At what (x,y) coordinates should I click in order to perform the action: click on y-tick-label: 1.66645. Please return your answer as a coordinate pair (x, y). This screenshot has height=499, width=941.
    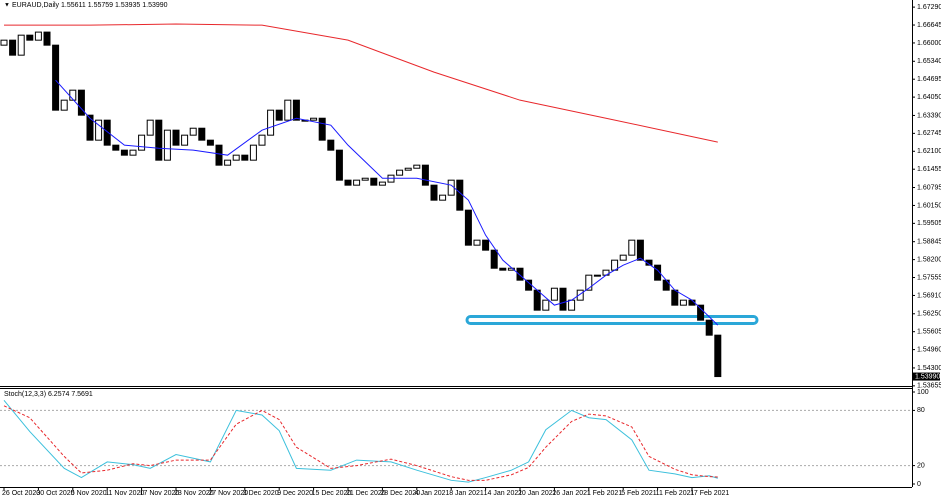
    Looking at the image, I should click on (929, 25).